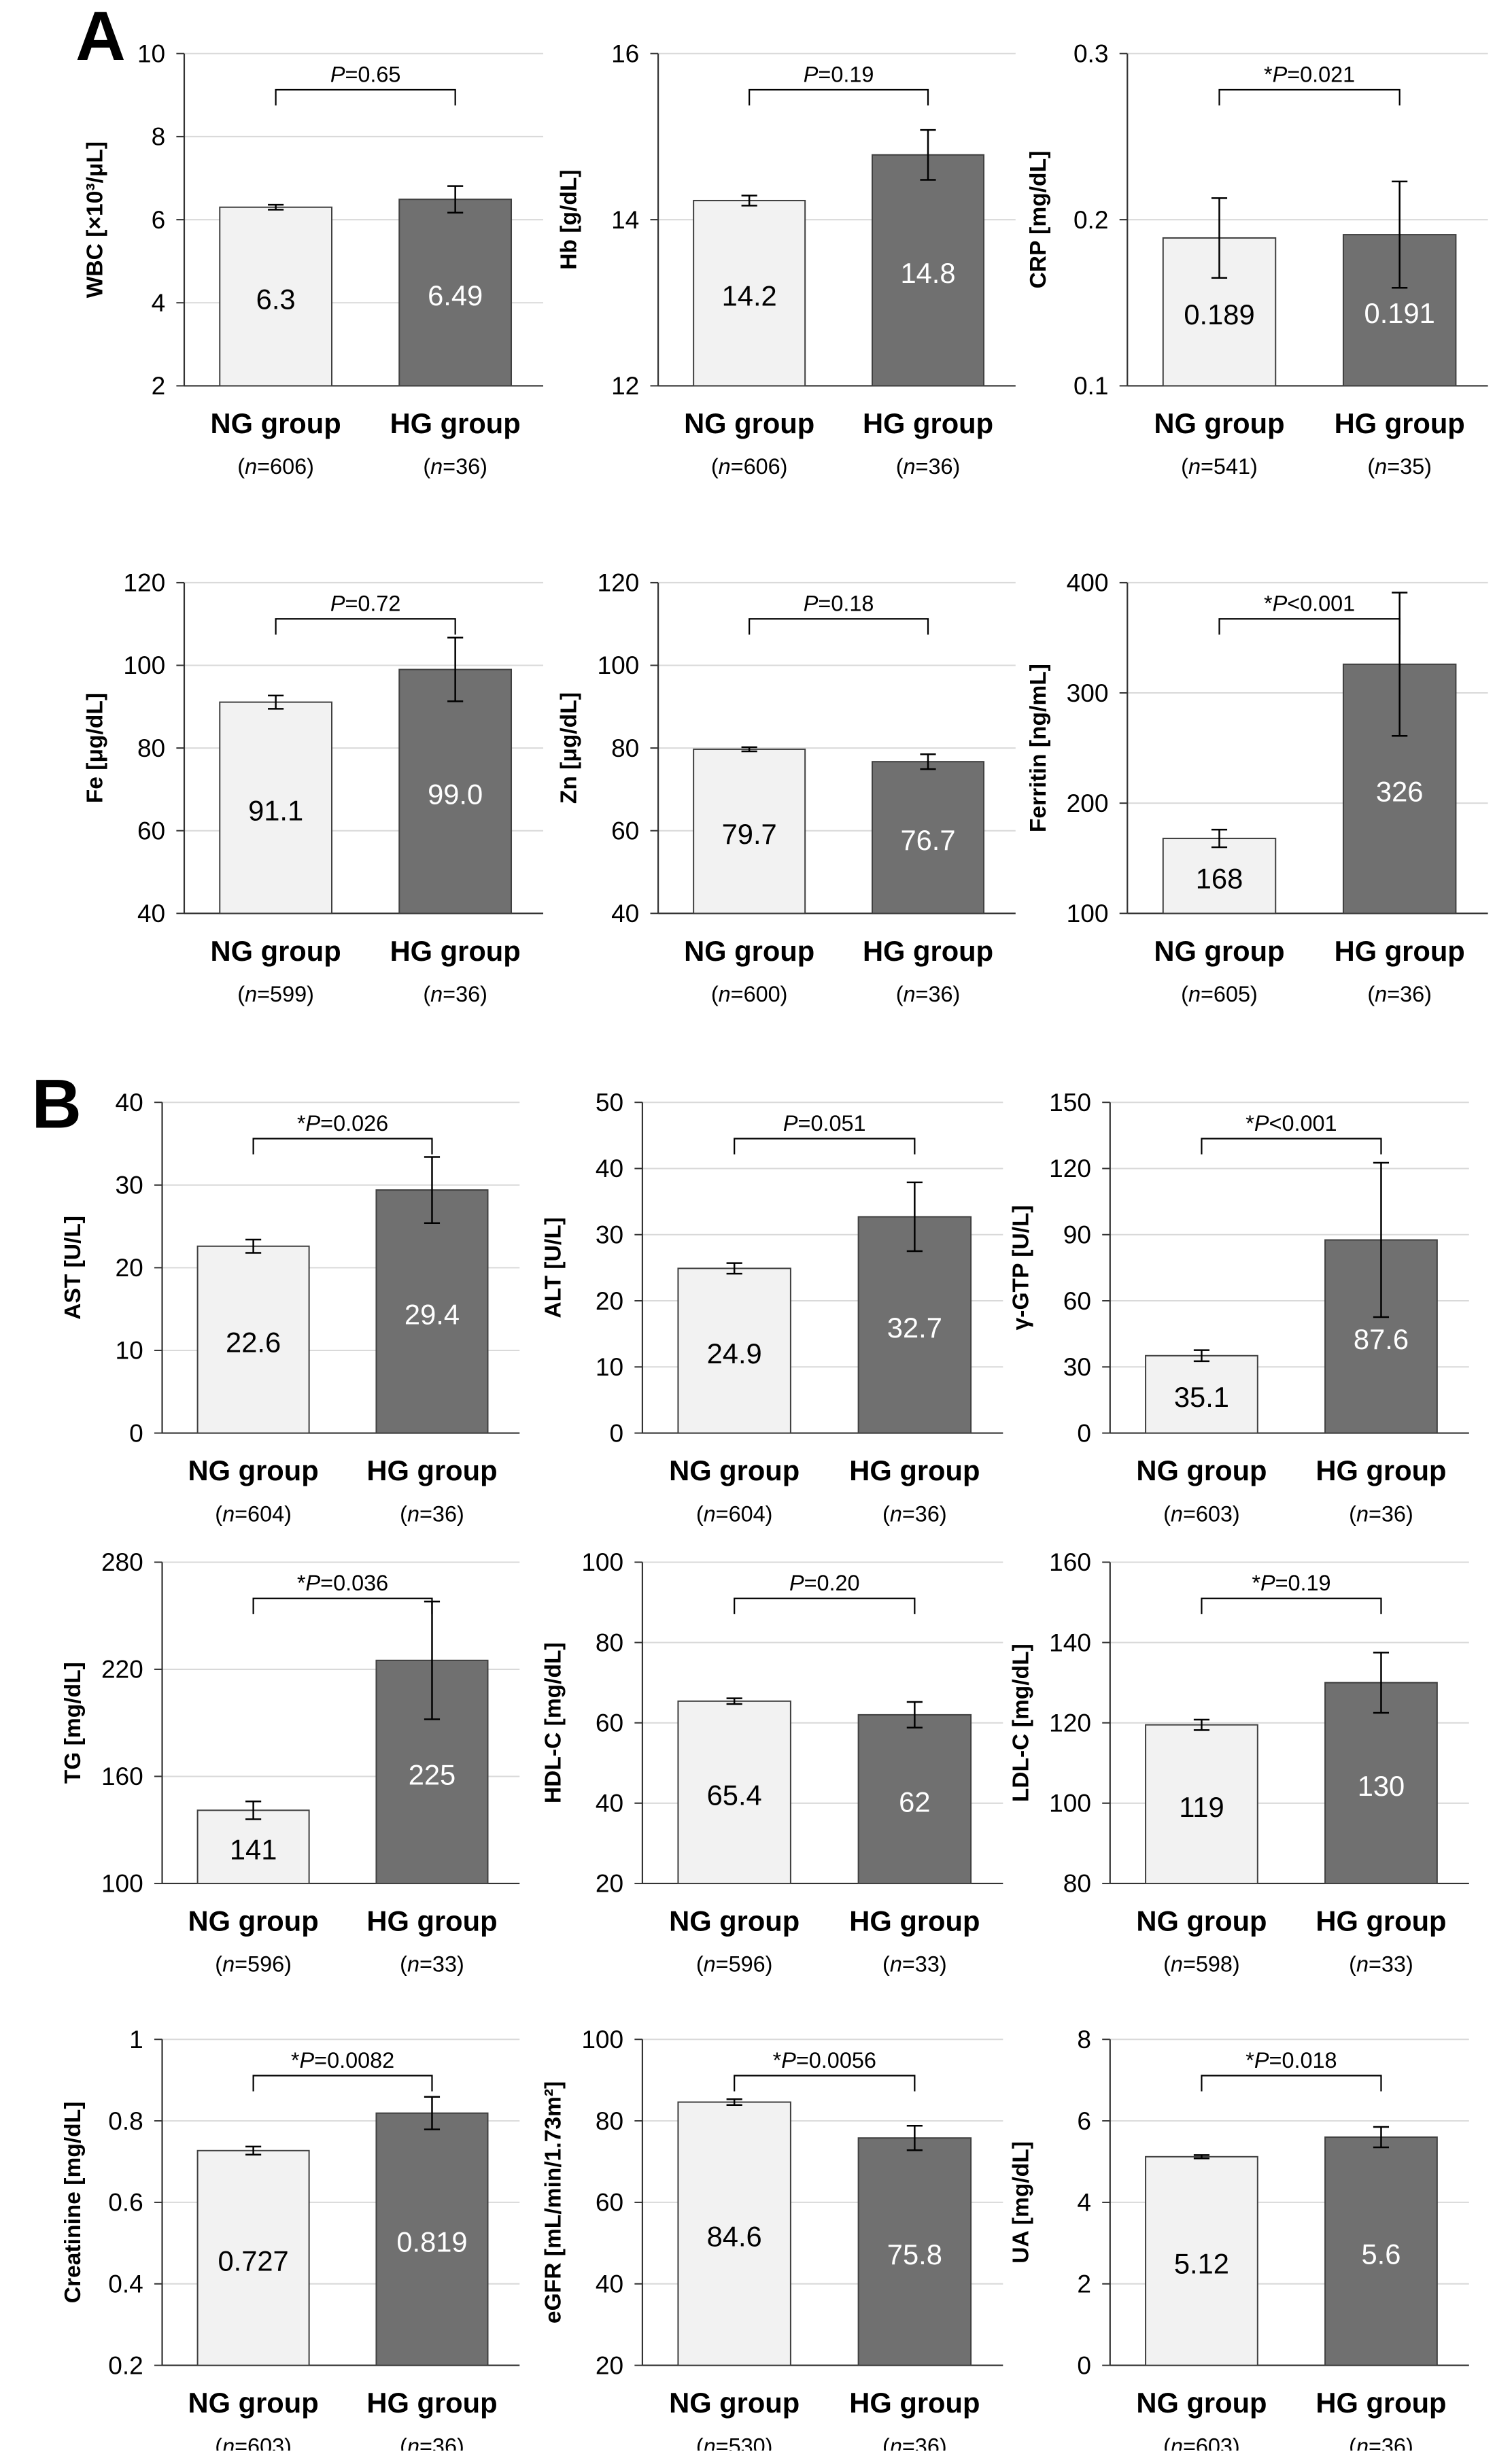  What do you see at coordinates (122, 1562) in the screenshot?
I see `y-tick-label: 280` at bounding box center [122, 1562].